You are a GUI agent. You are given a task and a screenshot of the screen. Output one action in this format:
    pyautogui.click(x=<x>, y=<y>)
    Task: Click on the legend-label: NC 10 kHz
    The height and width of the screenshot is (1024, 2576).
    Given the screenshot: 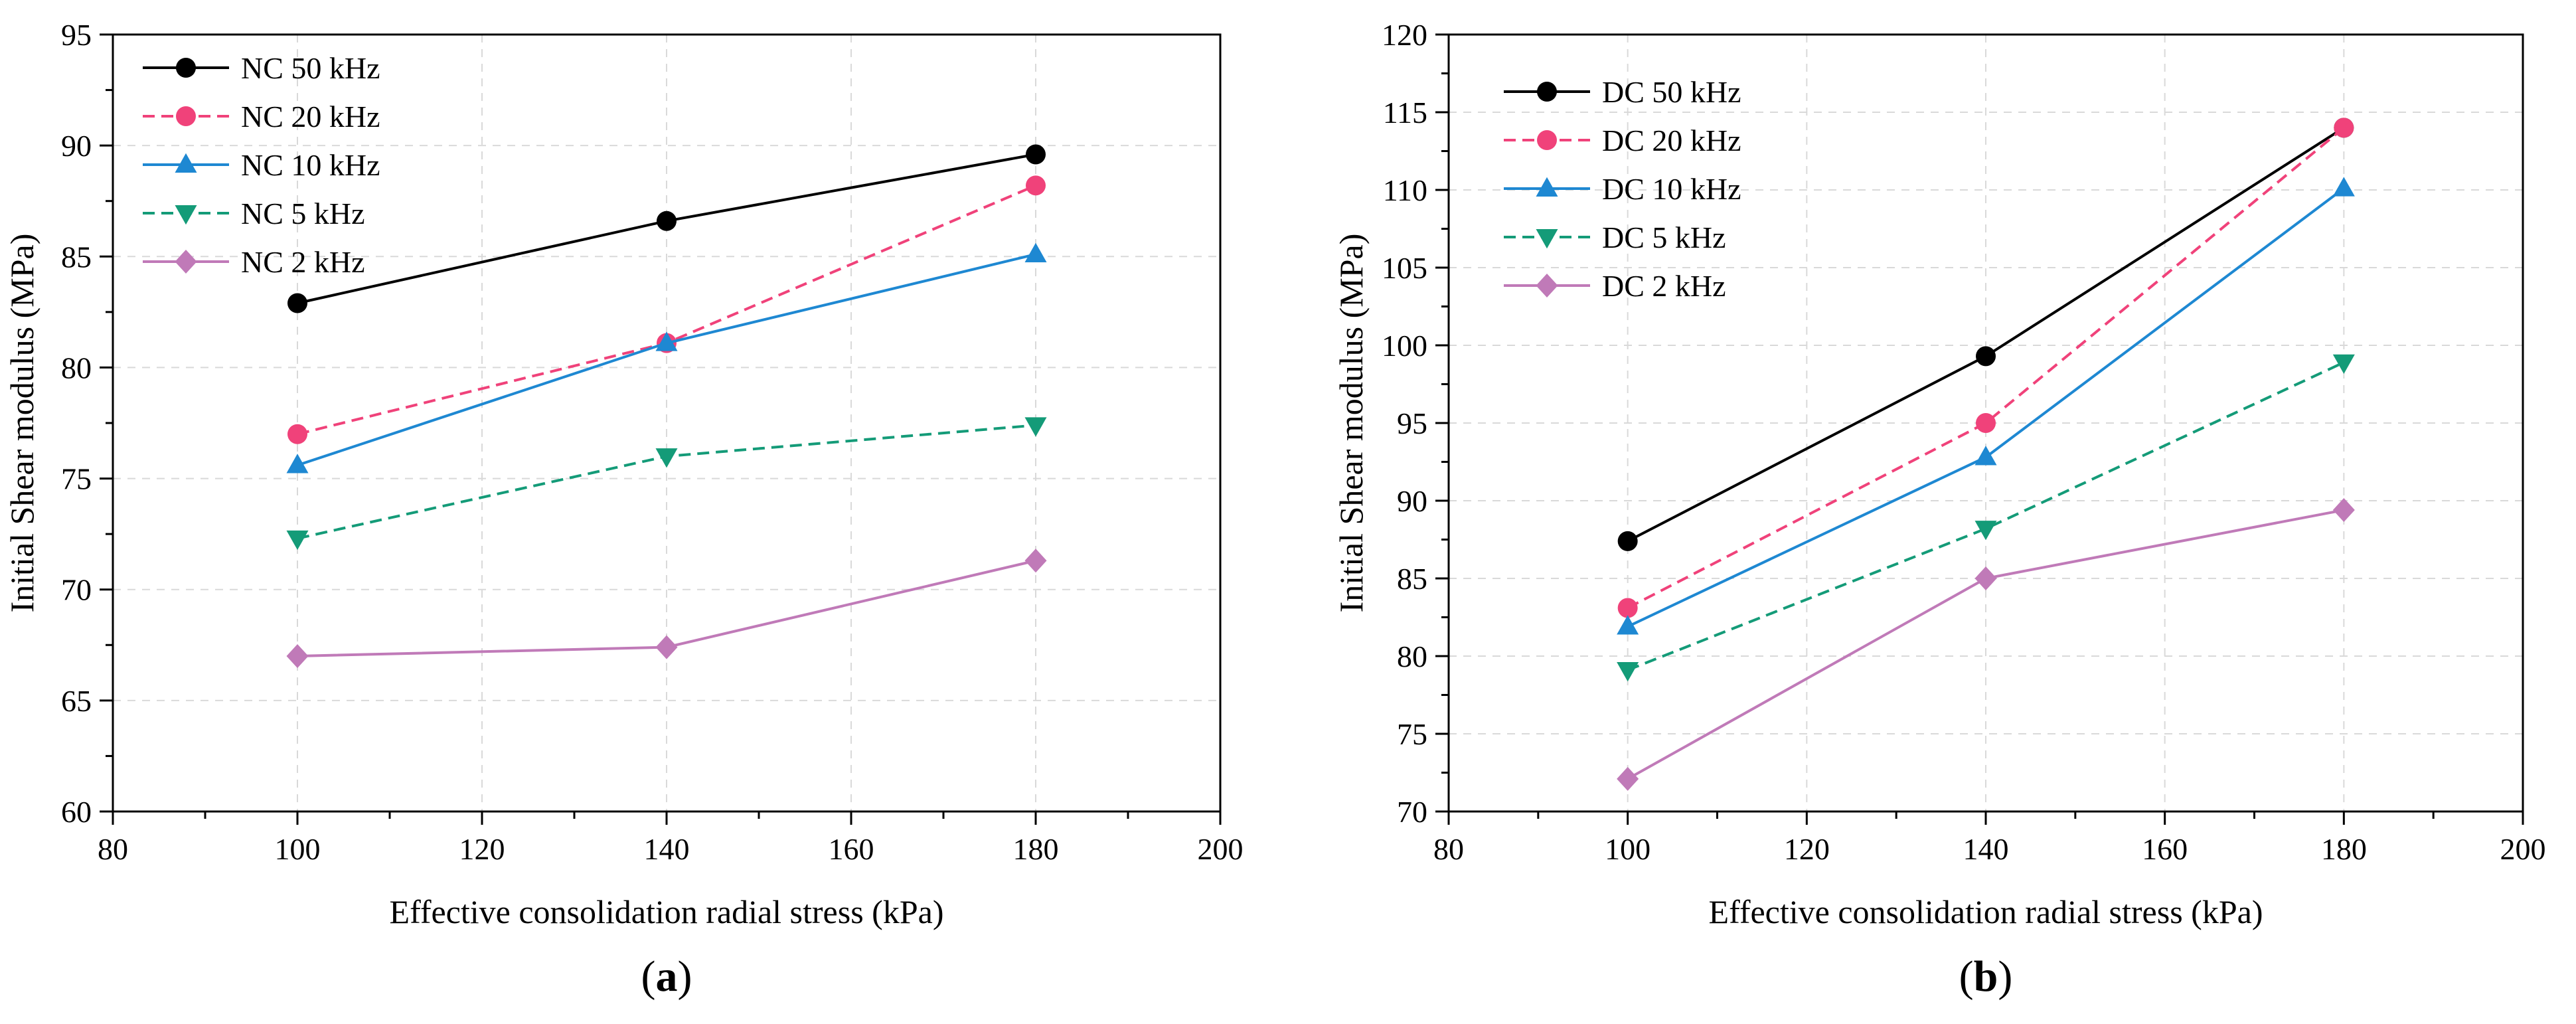 What is the action you would take?
    pyautogui.click(x=310, y=165)
    